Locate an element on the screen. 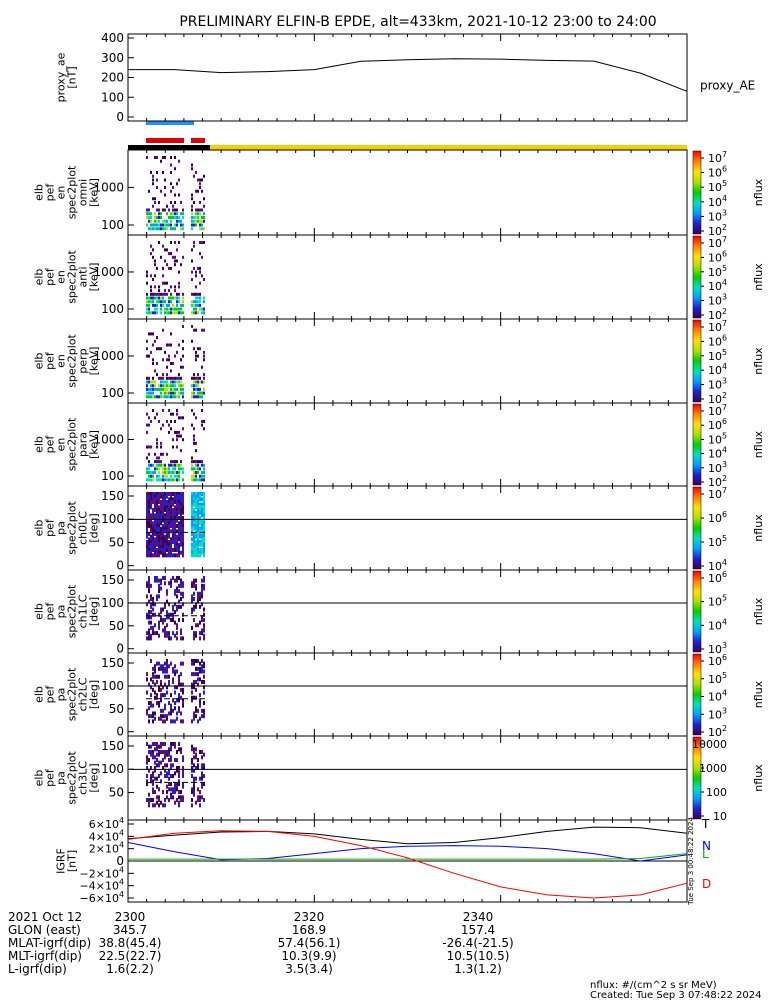 The image size is (775, 1004). y-axis-label: anti is located at coordinates (83, 276).